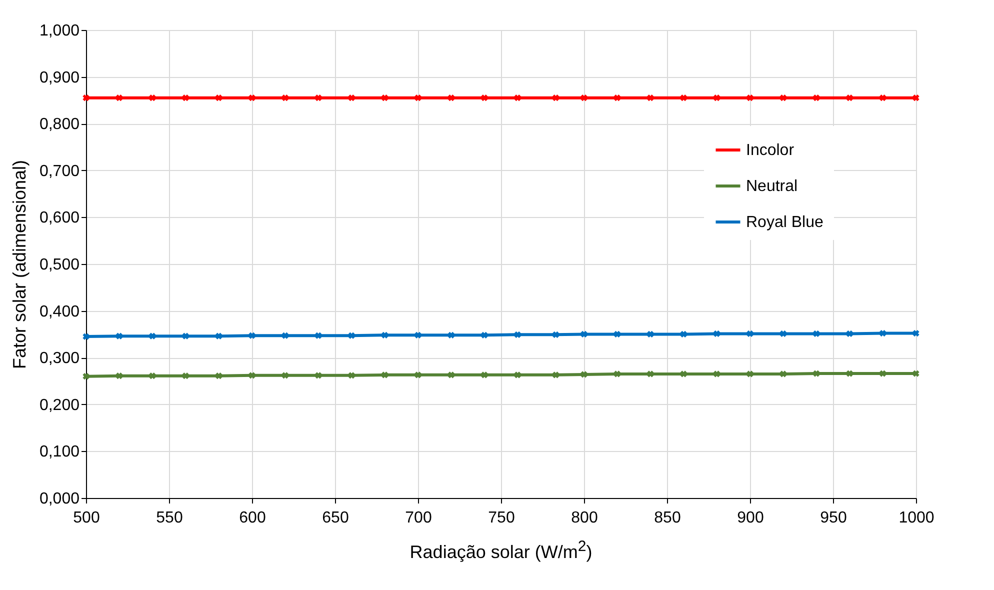 This screenshot has width=994, height=590. Describe the element at coordinates (59, 31) in the screenshot. I see `y-tick-label: 1,000` at that location.